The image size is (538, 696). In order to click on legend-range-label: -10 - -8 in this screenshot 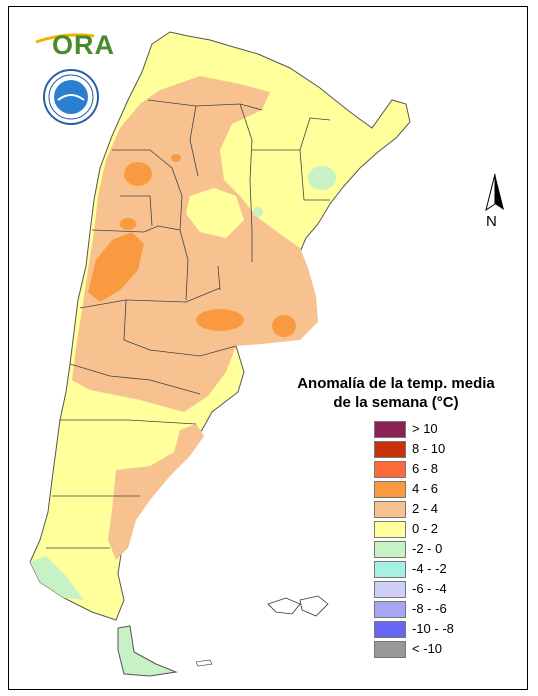, I will do `click(433, 628)`.